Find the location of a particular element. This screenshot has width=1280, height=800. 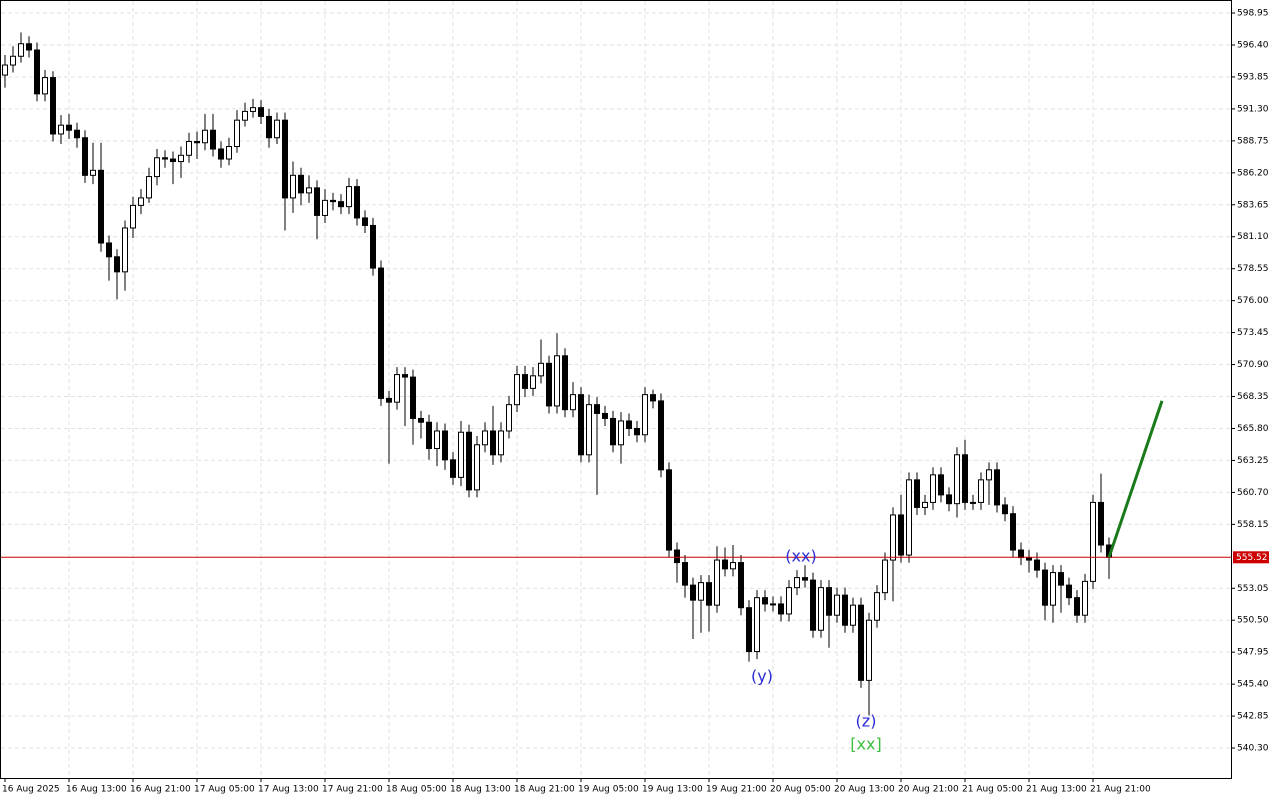

wave-label: [xx] is located at coordinates (865, 744).